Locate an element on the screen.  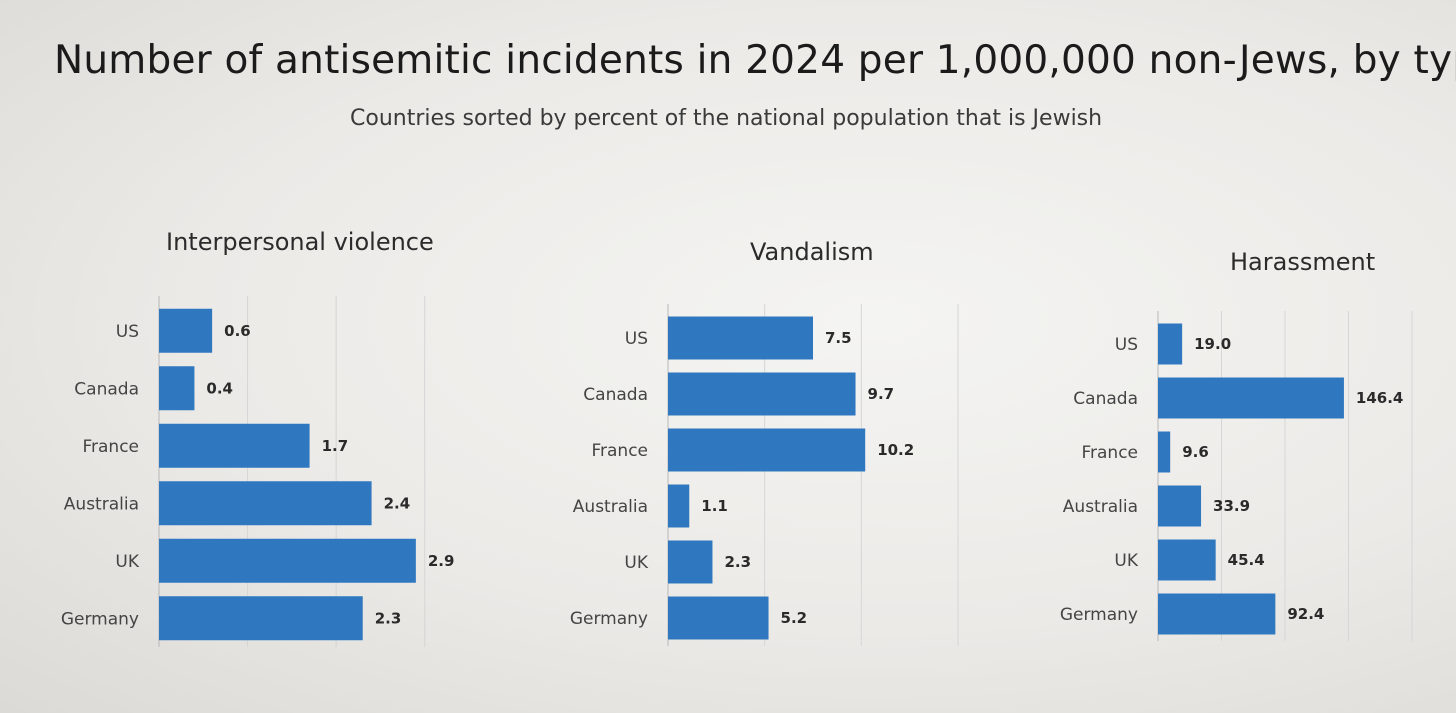
value-label: 10.2 is located at coordinates (895, 450).